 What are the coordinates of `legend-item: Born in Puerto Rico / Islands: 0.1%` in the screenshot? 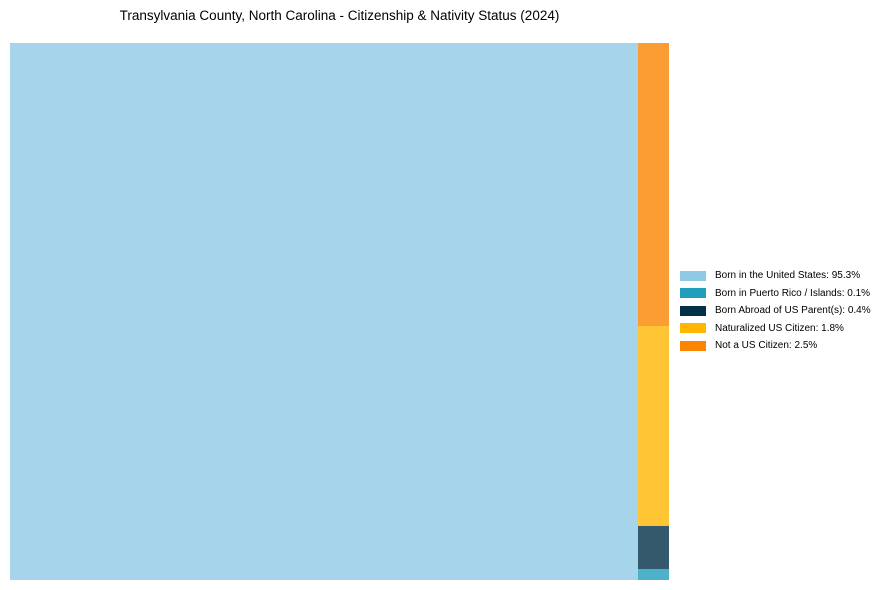 It's located at (775, 294).